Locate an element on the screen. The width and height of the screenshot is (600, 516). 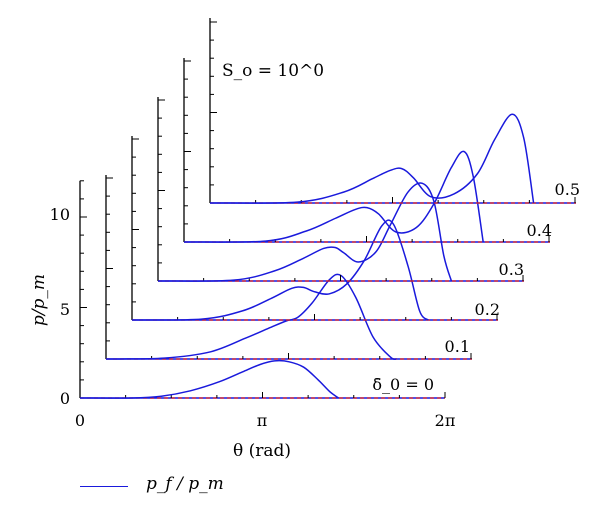
y-axis-title: p/p_m is located at coordinates (39, 300).